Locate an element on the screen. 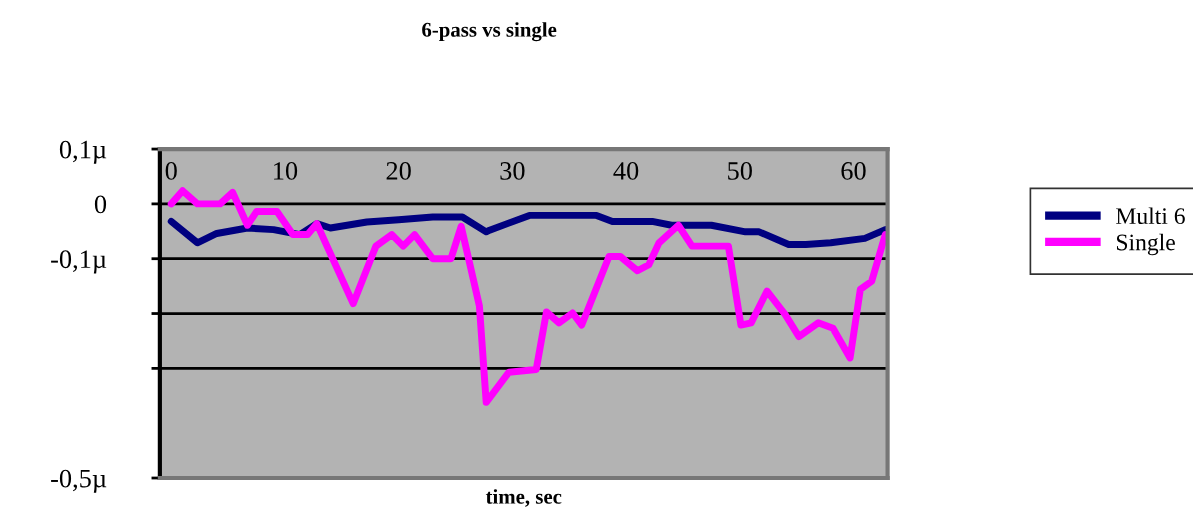 The width and height of the screenshot is (1193, 523). y-tick-label: -0,1µ is located at coordinates (79, 262).